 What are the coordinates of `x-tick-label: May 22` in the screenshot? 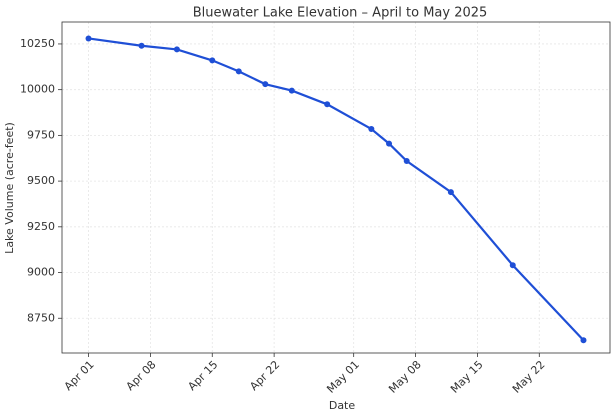 It's located at (529, 377).